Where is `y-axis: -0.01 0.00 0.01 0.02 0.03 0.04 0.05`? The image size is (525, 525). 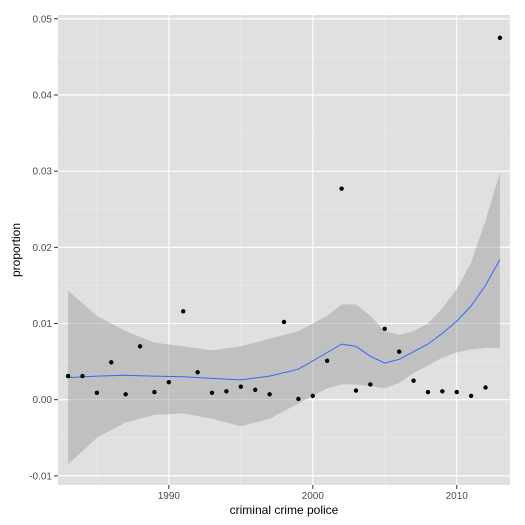 y-axis: -0.01 0.00 0.01 0.02 0.03 0.04 0.05 is located at coordinates (43, 248).